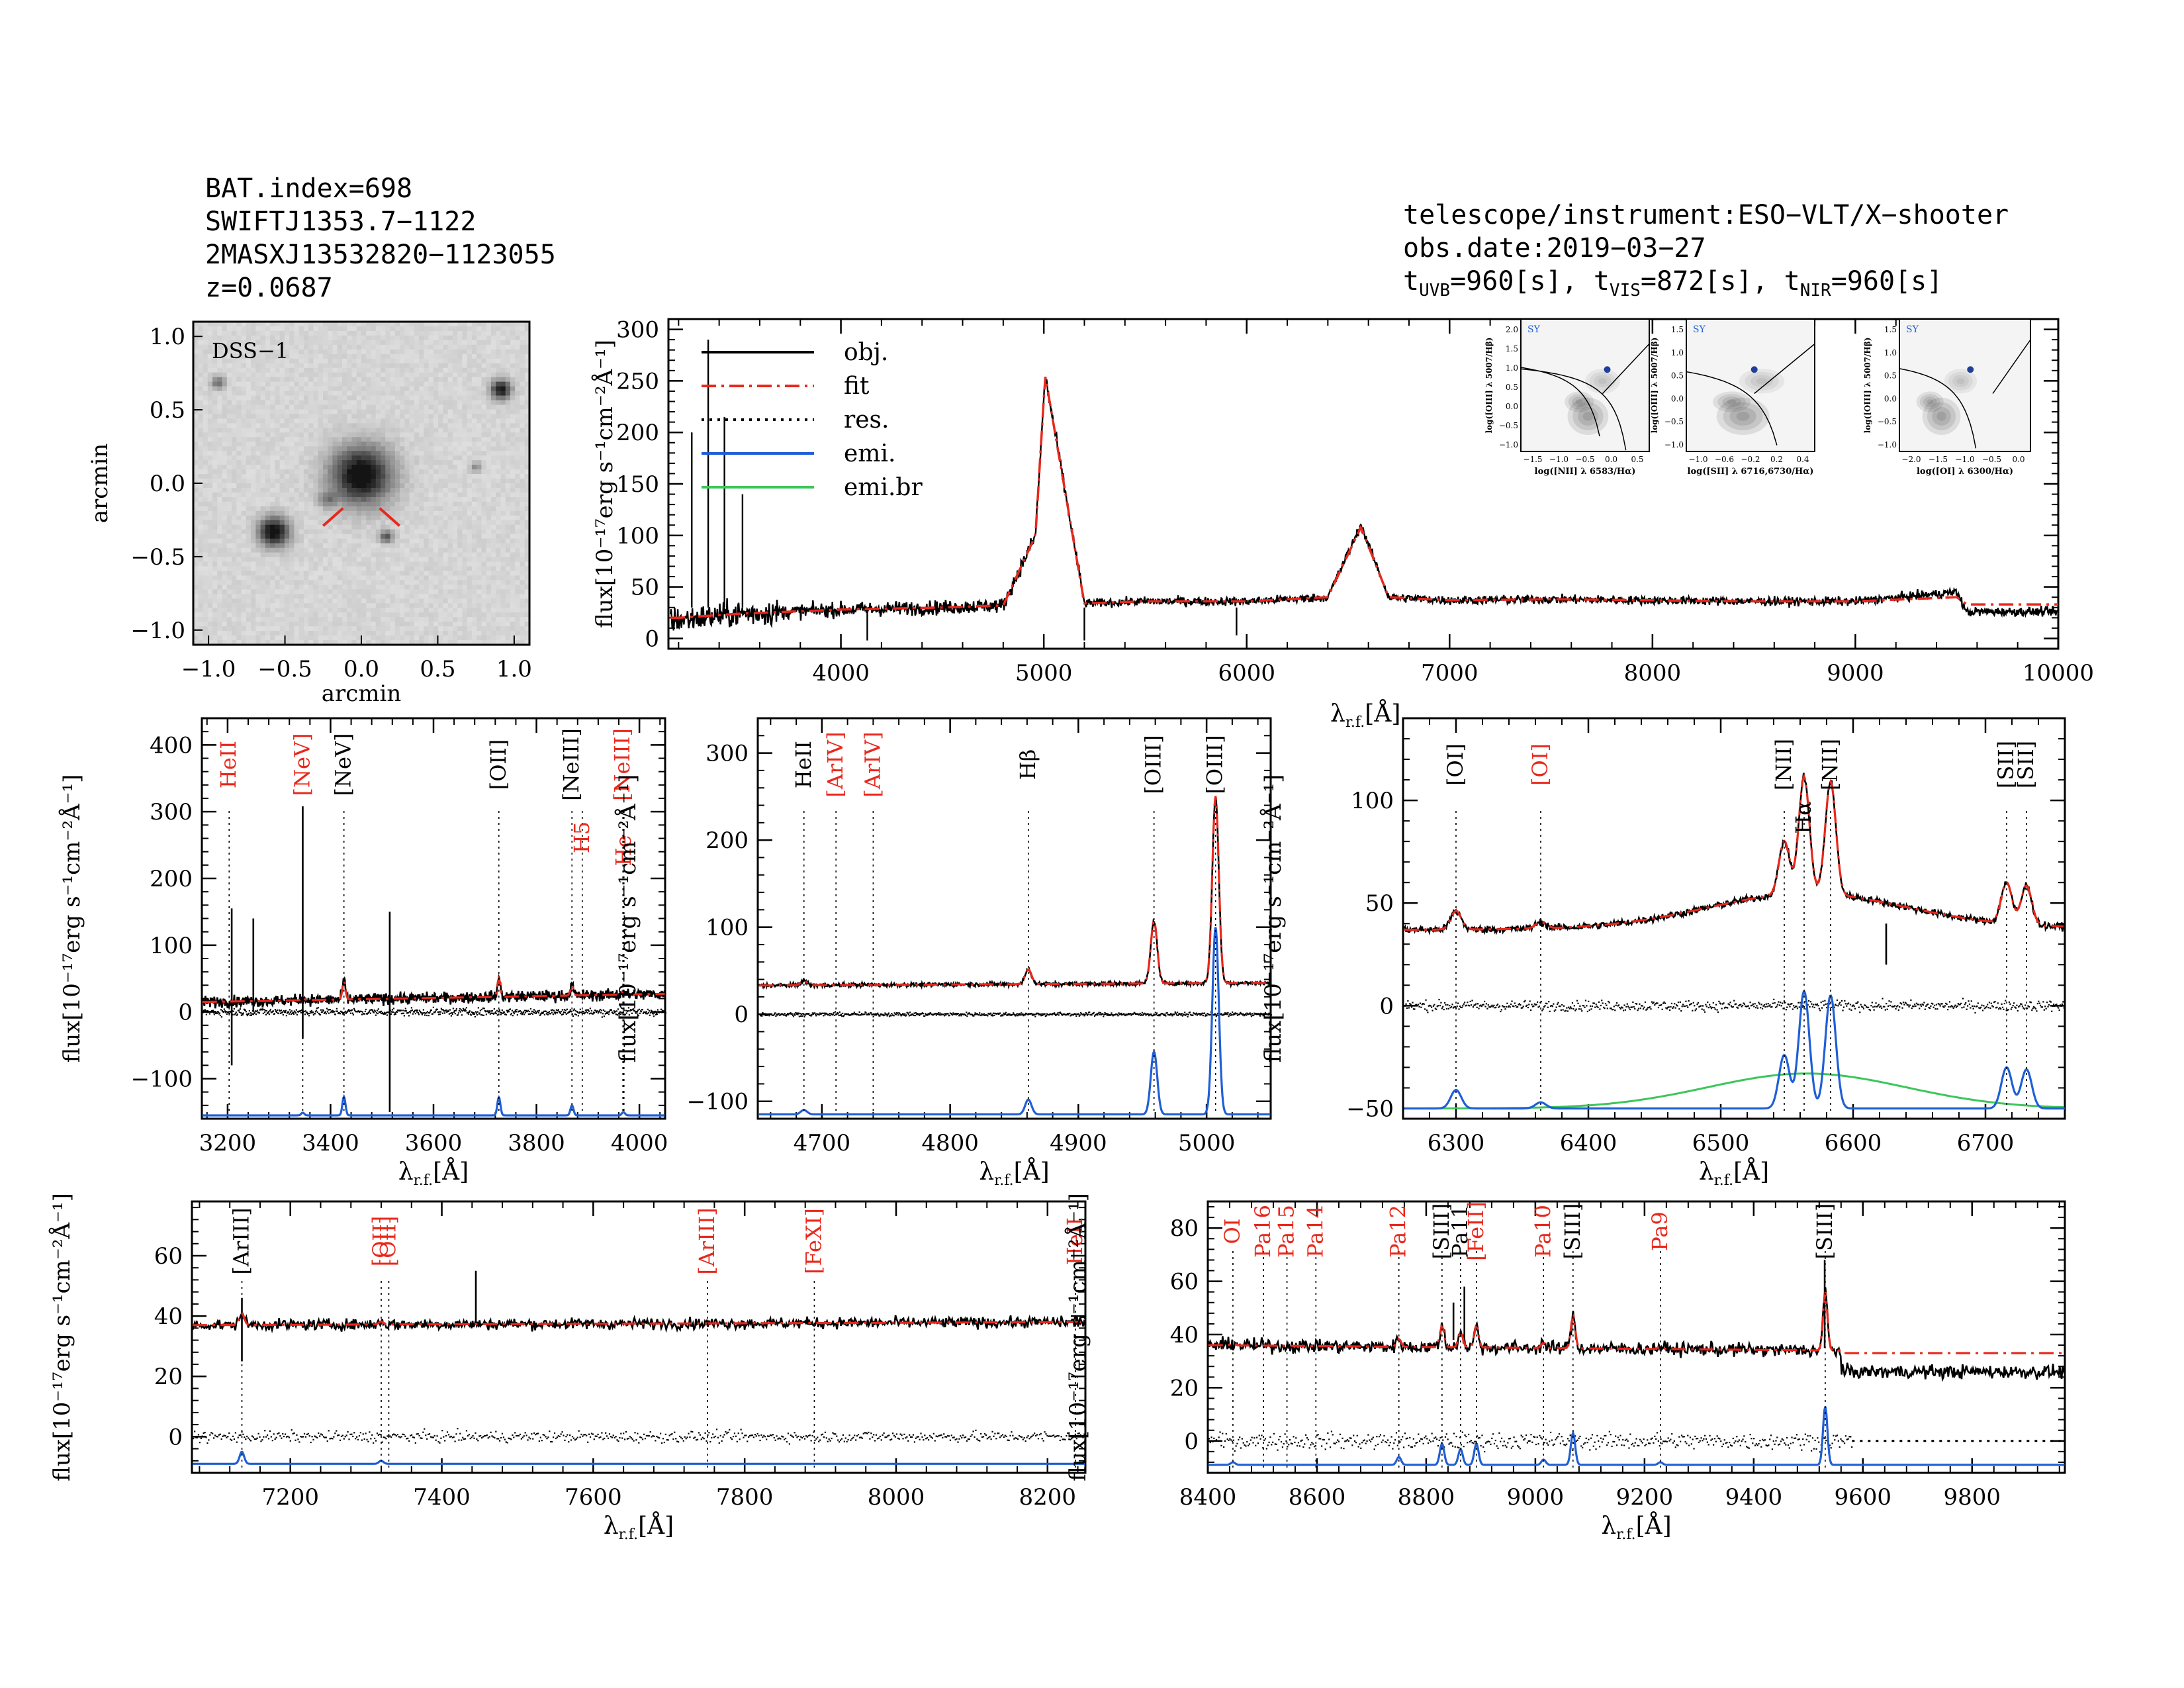  What do you see at coordinates (1706, 215) in the screenshot?
I see `instrument: telescope/instrument:ESO−VLT/X−shooter` at bounding box center [1706, 215].